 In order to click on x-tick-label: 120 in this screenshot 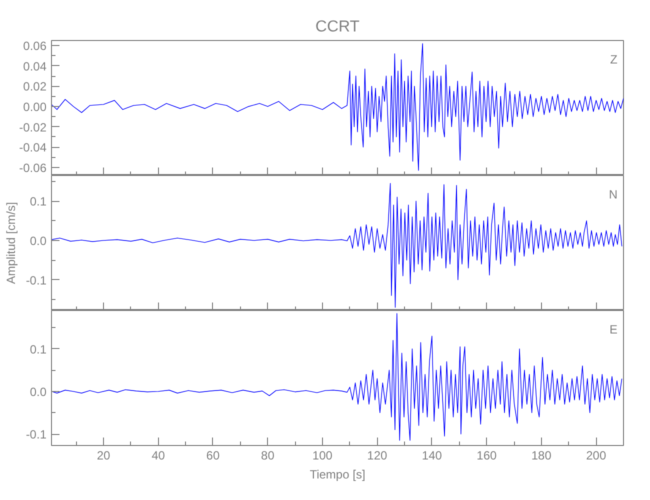, I will do `click(377, 455)`.